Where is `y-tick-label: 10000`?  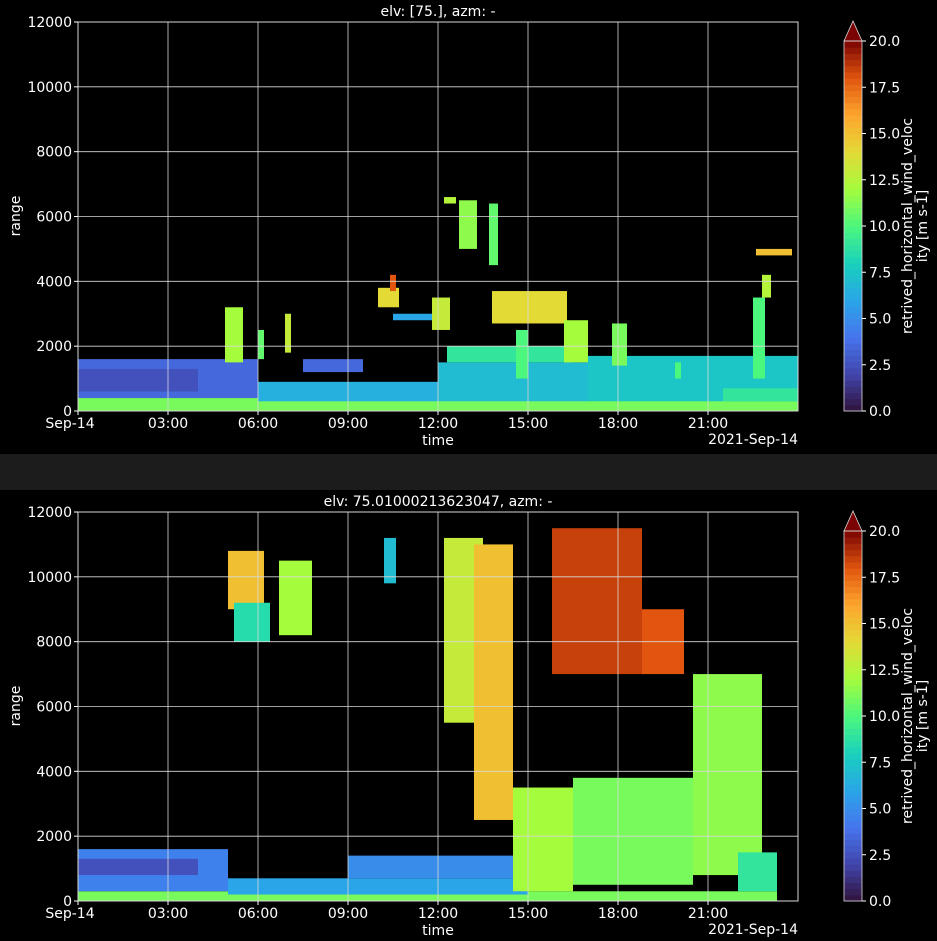
y-tick-label: 10000 is located at coordinates (49, 578).